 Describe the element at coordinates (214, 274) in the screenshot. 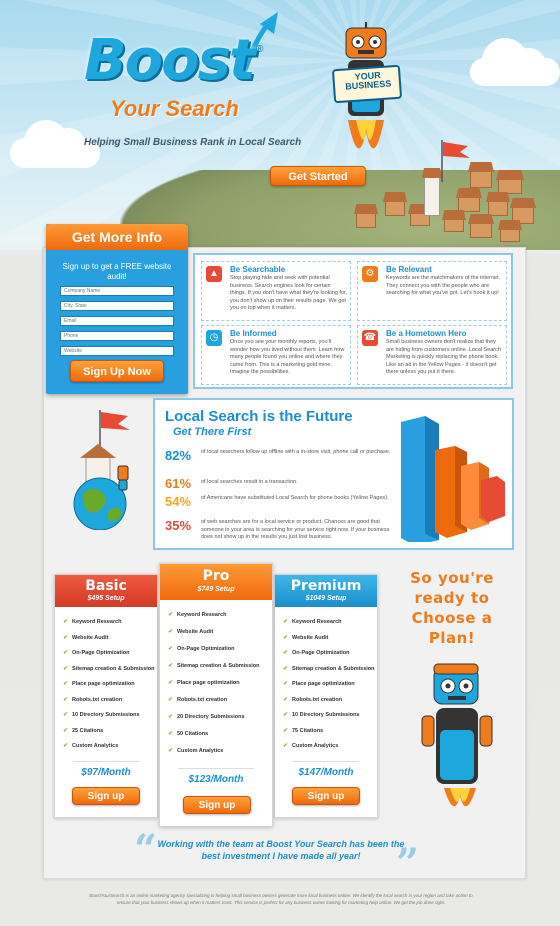

I see `rocket-icon: ▲` at that location.